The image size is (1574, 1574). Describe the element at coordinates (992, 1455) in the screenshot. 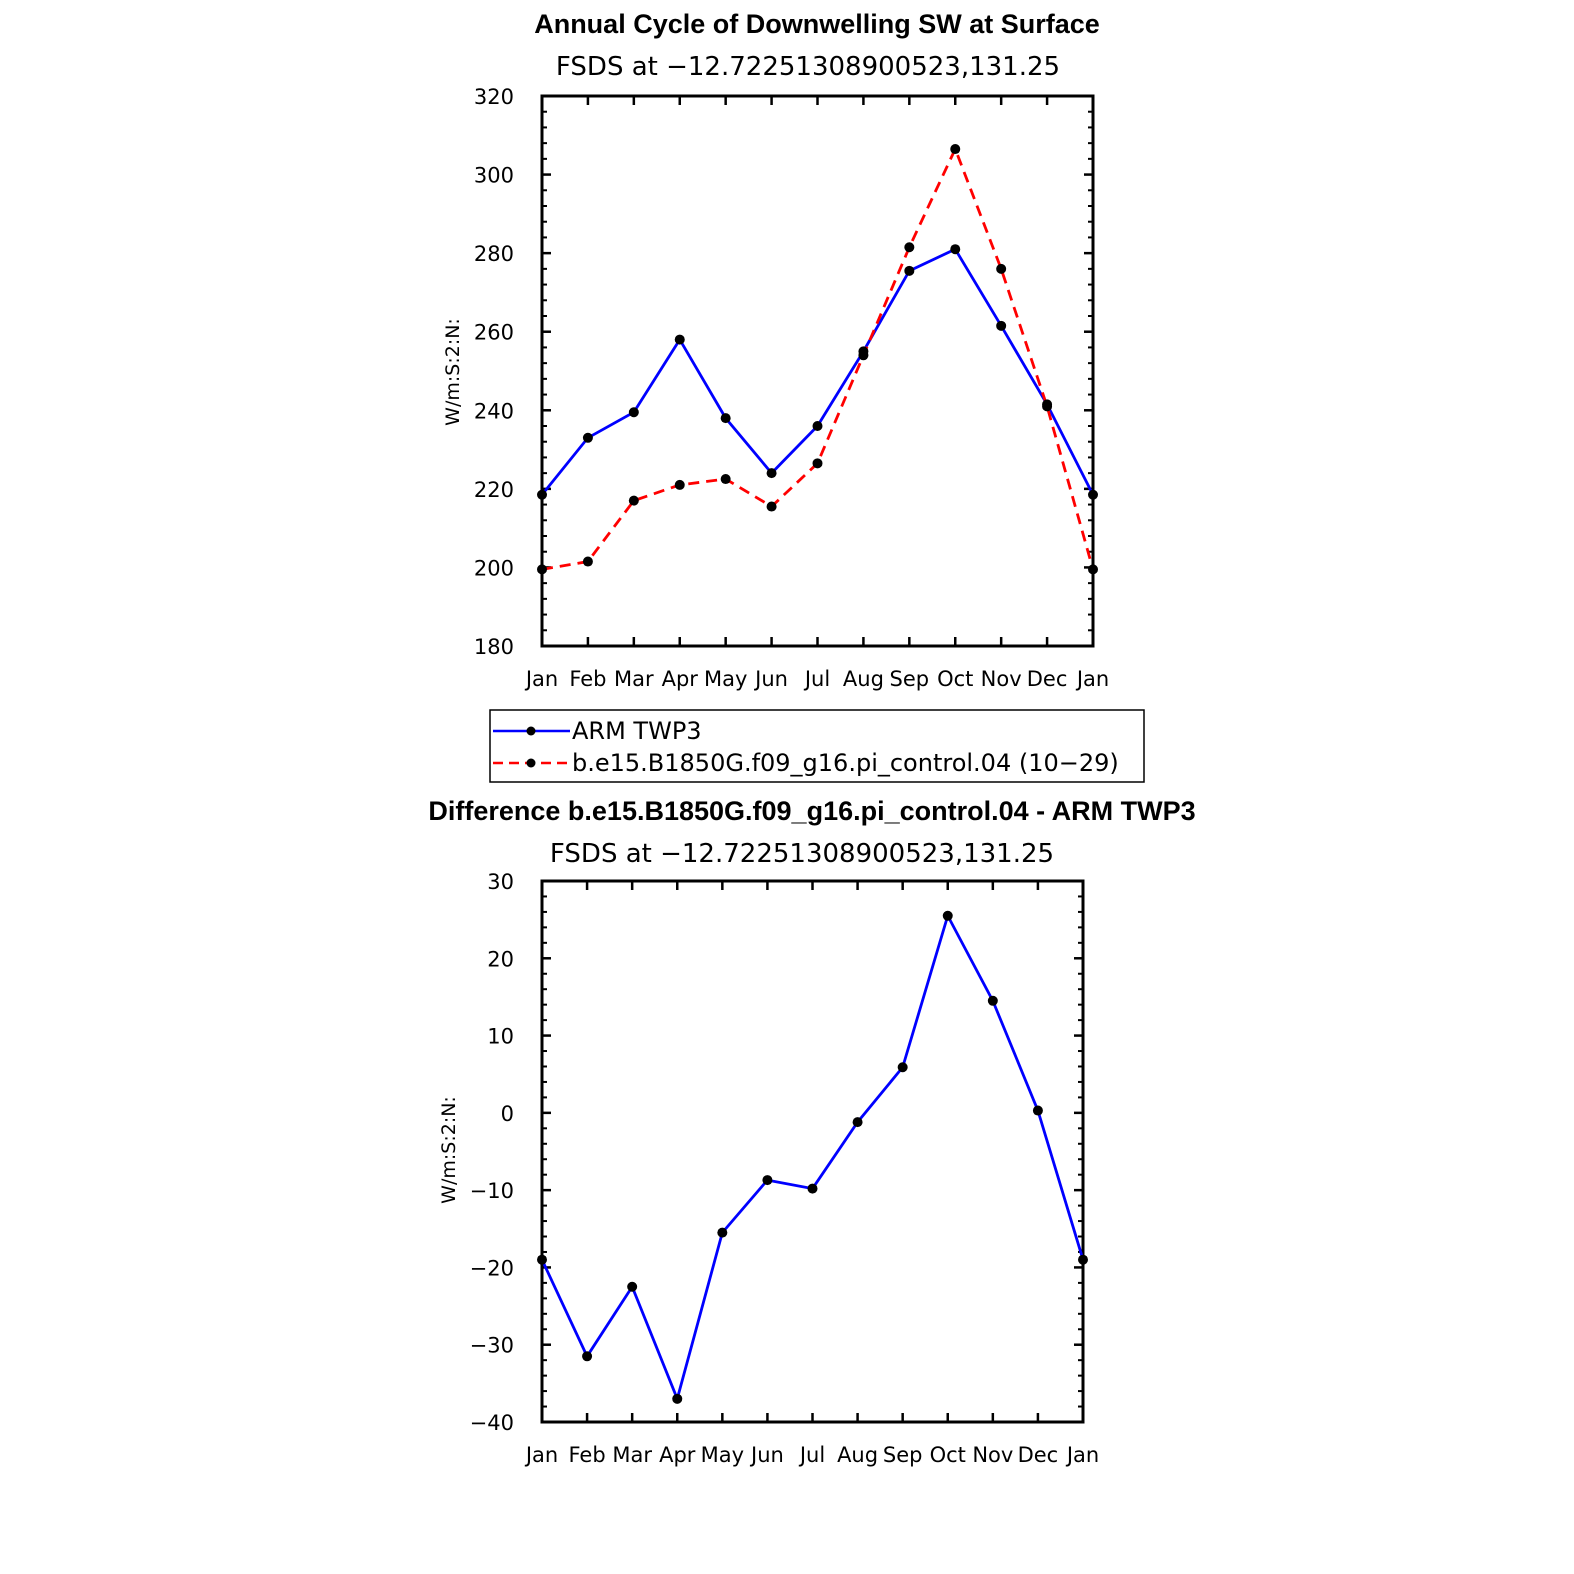

I see `panel2-x-tick-label: Nov` at that location.